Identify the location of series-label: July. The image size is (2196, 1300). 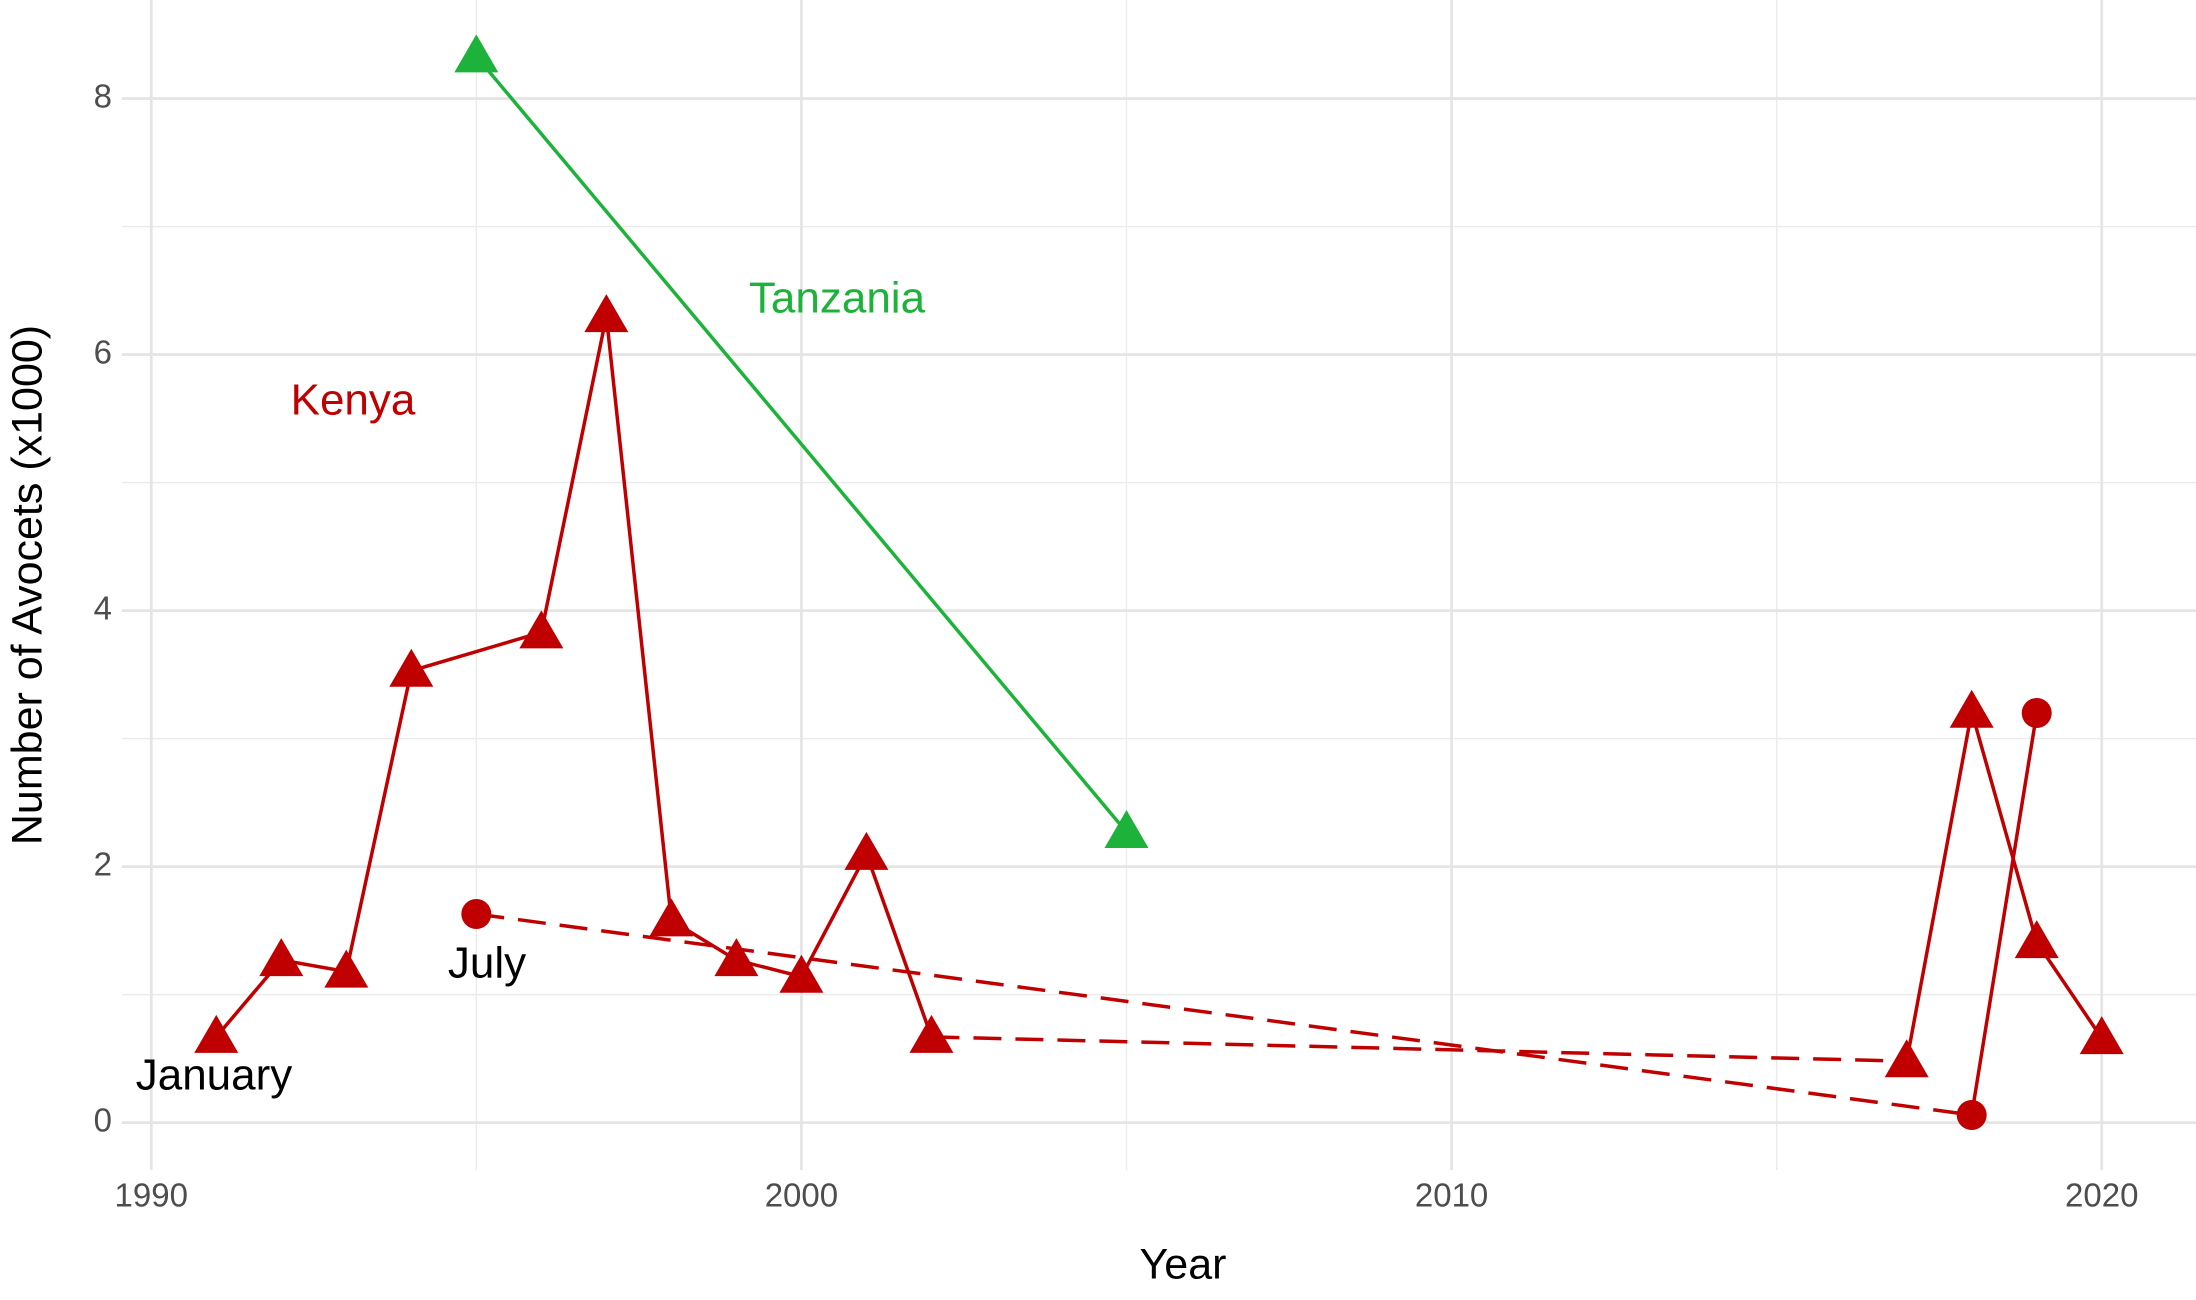
(487, 963).